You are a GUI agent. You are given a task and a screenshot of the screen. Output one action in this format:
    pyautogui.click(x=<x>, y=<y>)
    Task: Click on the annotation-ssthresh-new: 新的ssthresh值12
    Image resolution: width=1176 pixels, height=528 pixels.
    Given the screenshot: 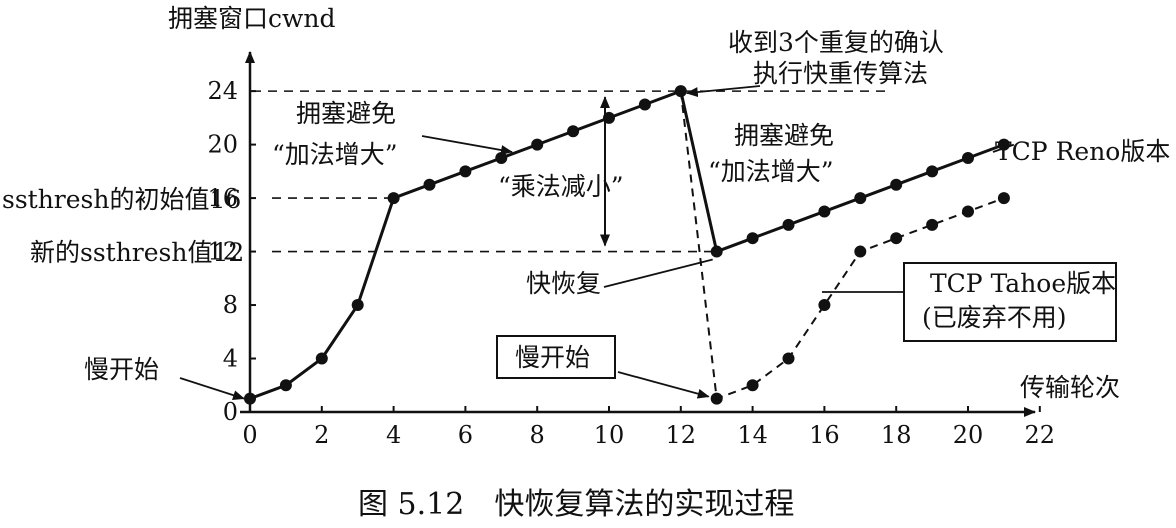 What is the action you would take?
    pyautogui.click(x=137, y=252)
    